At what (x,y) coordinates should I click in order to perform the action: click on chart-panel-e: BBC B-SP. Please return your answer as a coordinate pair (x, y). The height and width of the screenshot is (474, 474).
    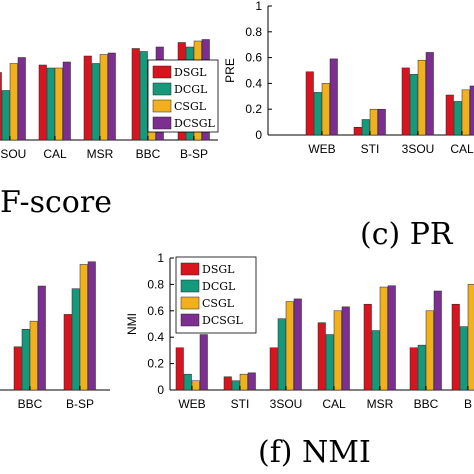
    Looking at the image, I should click on (55, 336).